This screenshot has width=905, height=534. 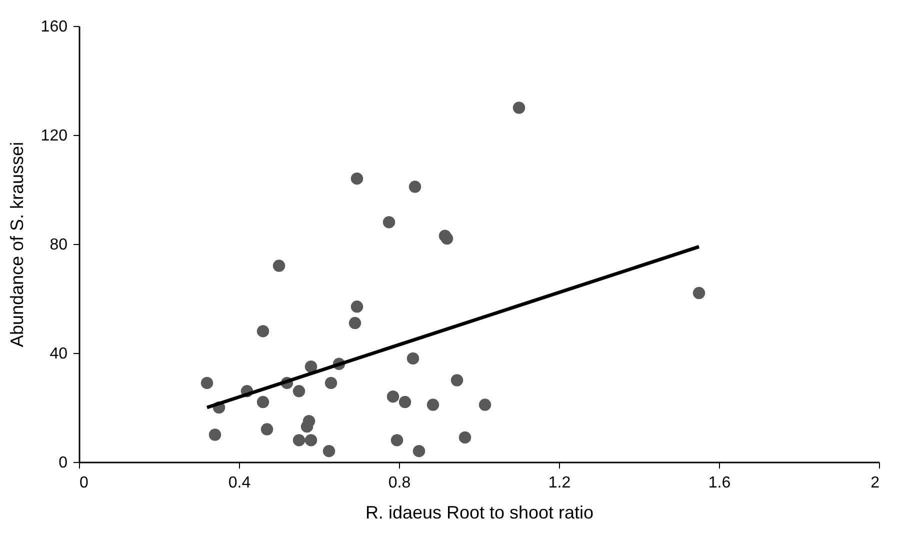 I want to click on x-axis-title: R. idaeus Root to shoot ratio, so click(x=479, y=512).